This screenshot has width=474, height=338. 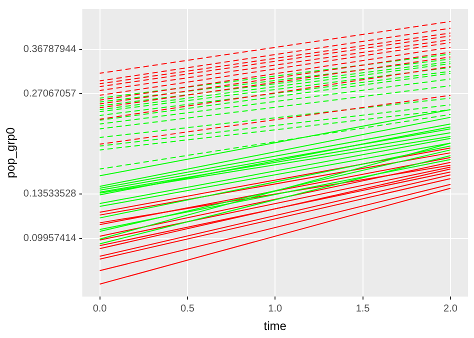 I want to click on x-tick-label: 1.0, so click(x=275, y=308).